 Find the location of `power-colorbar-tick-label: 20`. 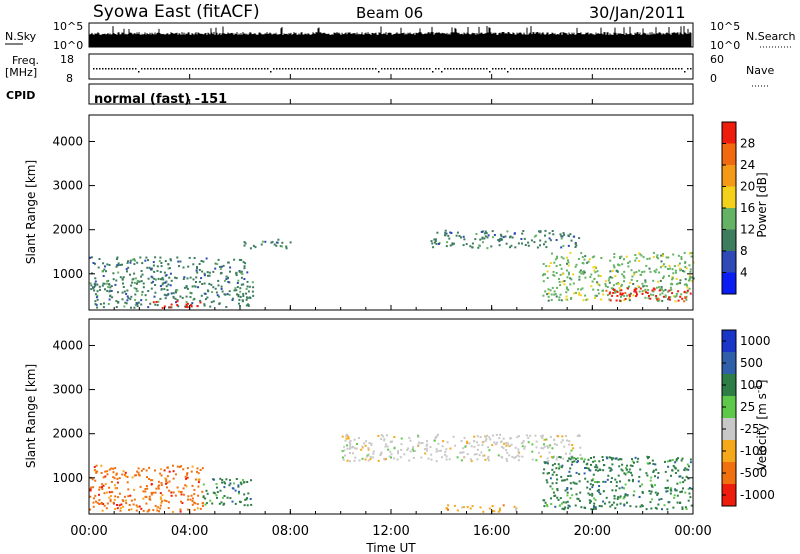

power-colorbar-tick-label: 20 is located at coordinates (747, 187).